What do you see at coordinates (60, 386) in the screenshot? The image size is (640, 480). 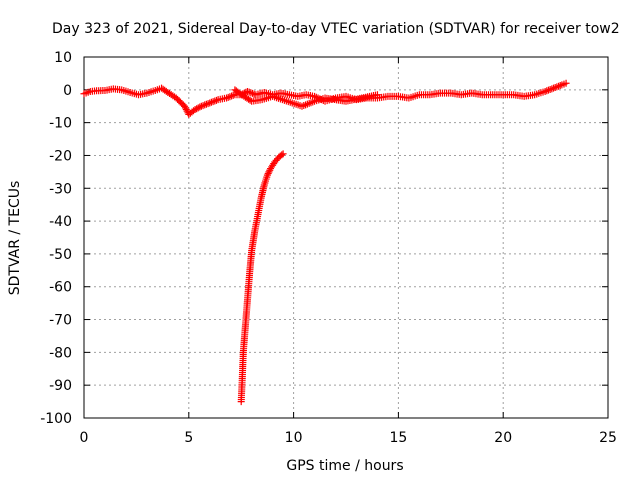 I see `y-tick-label: -90` at bounding box center [60, 386].